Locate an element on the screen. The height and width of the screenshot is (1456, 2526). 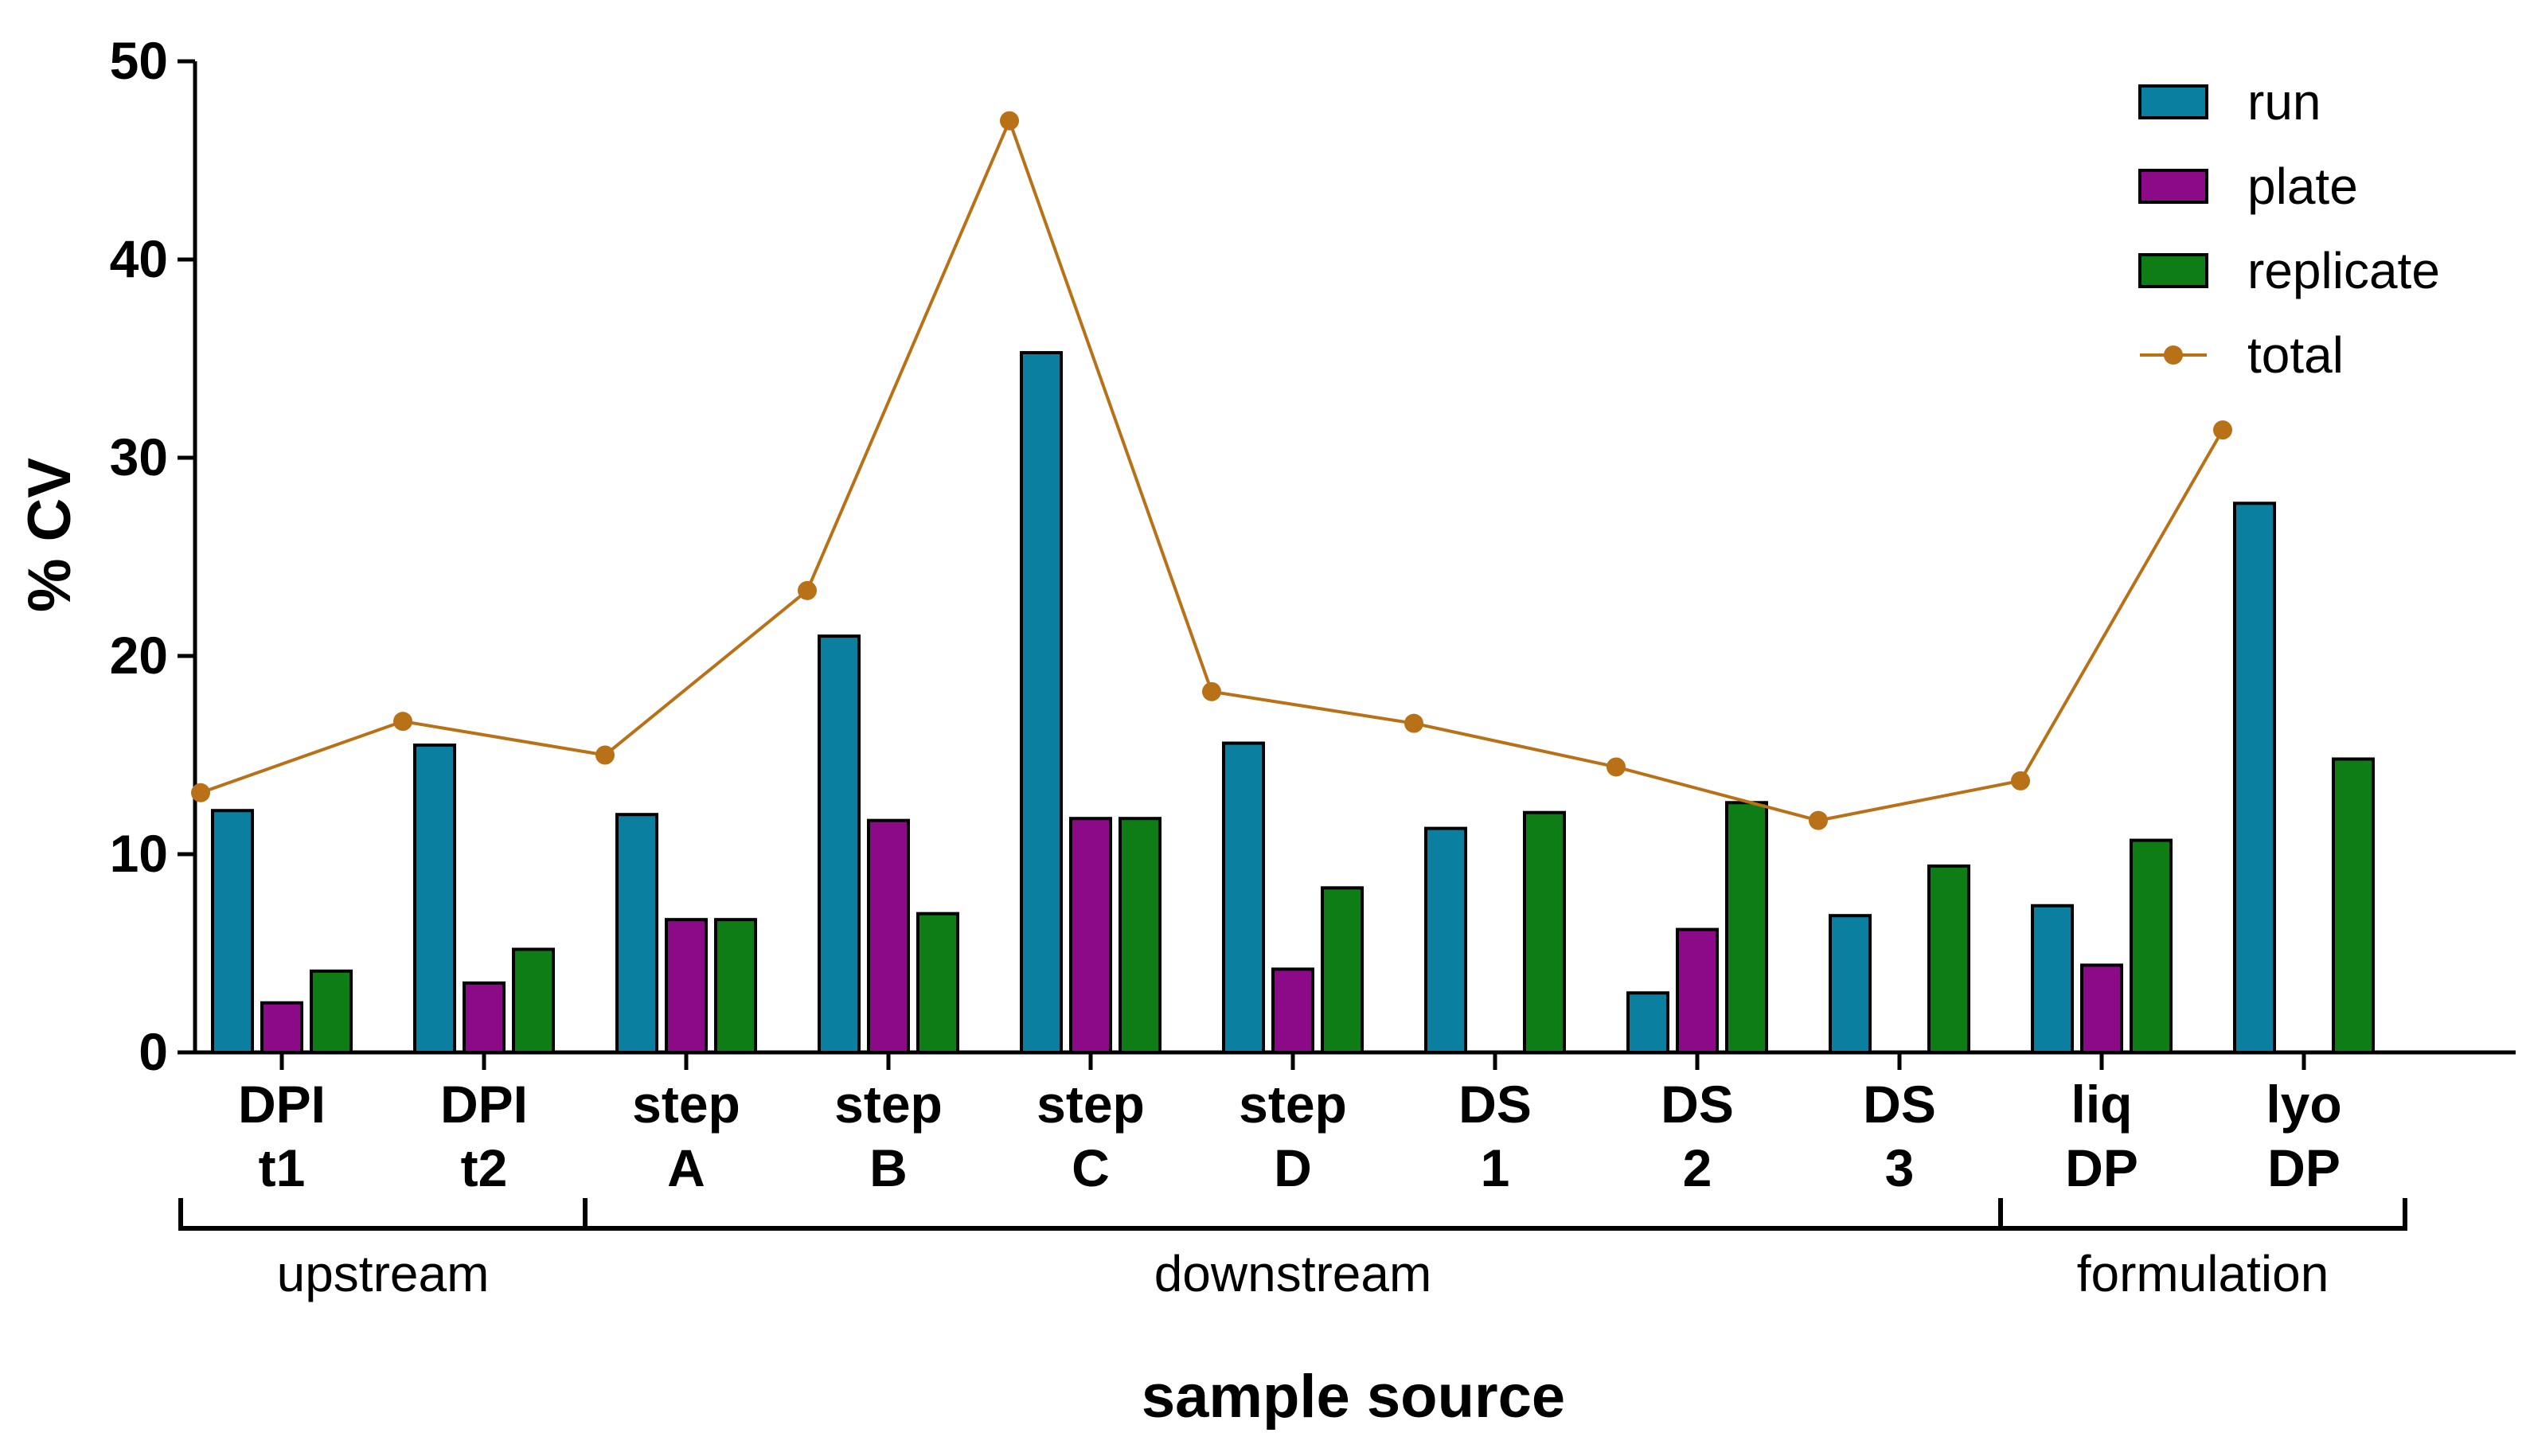
x-category-label-line2: C is located at coordinates (1091, 1167).